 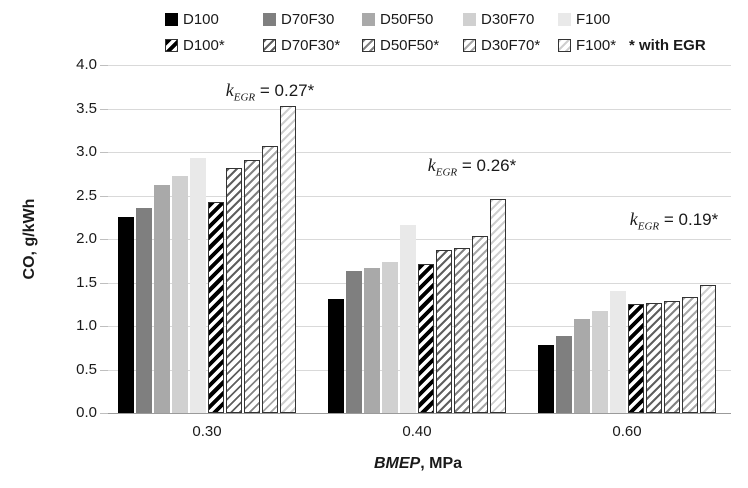 What do you see at coordinates (354, 342) in the screenshot?
I see `bar-D70F30-0.40` at bounding box center [354, 342].